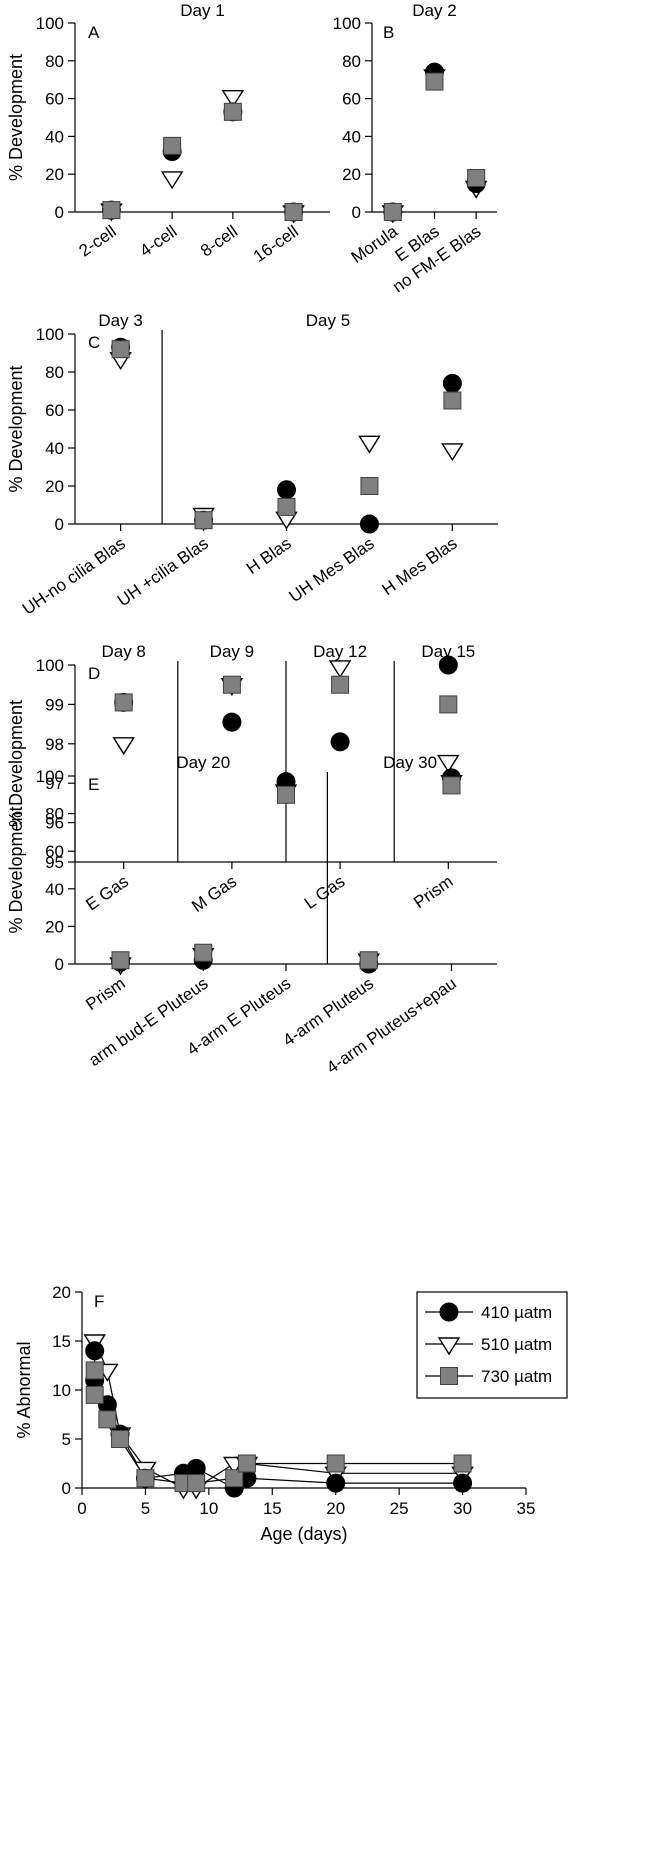 This screenshot has width=672, height=1849. I want to click on day-label: Day 8, so click(123, 651).